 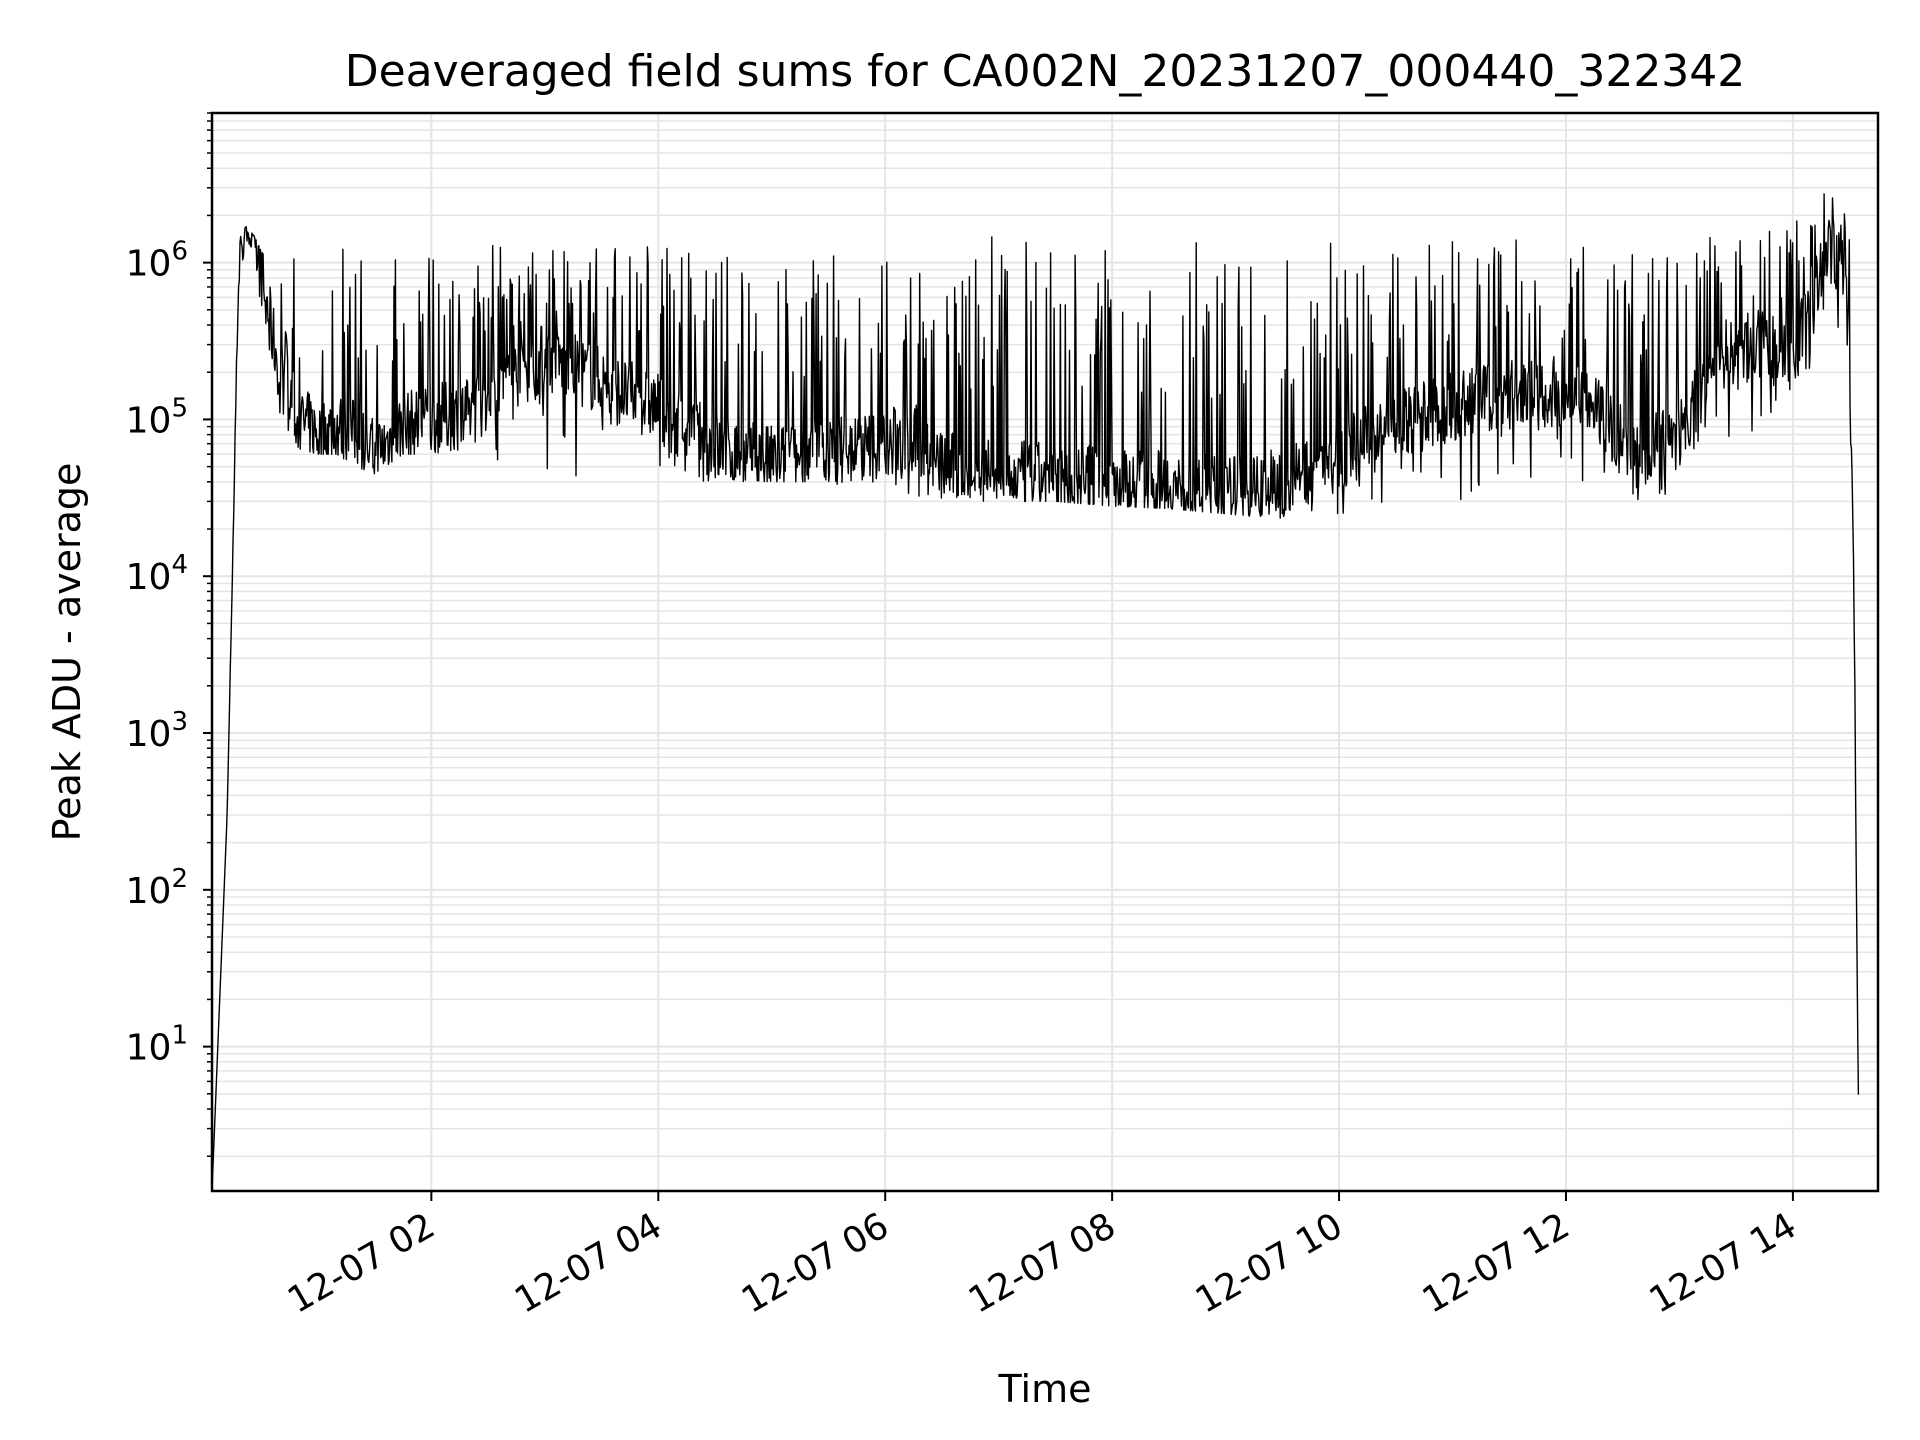 I want to click on x-axis-label: Time, so click(x=1045, y=1389).